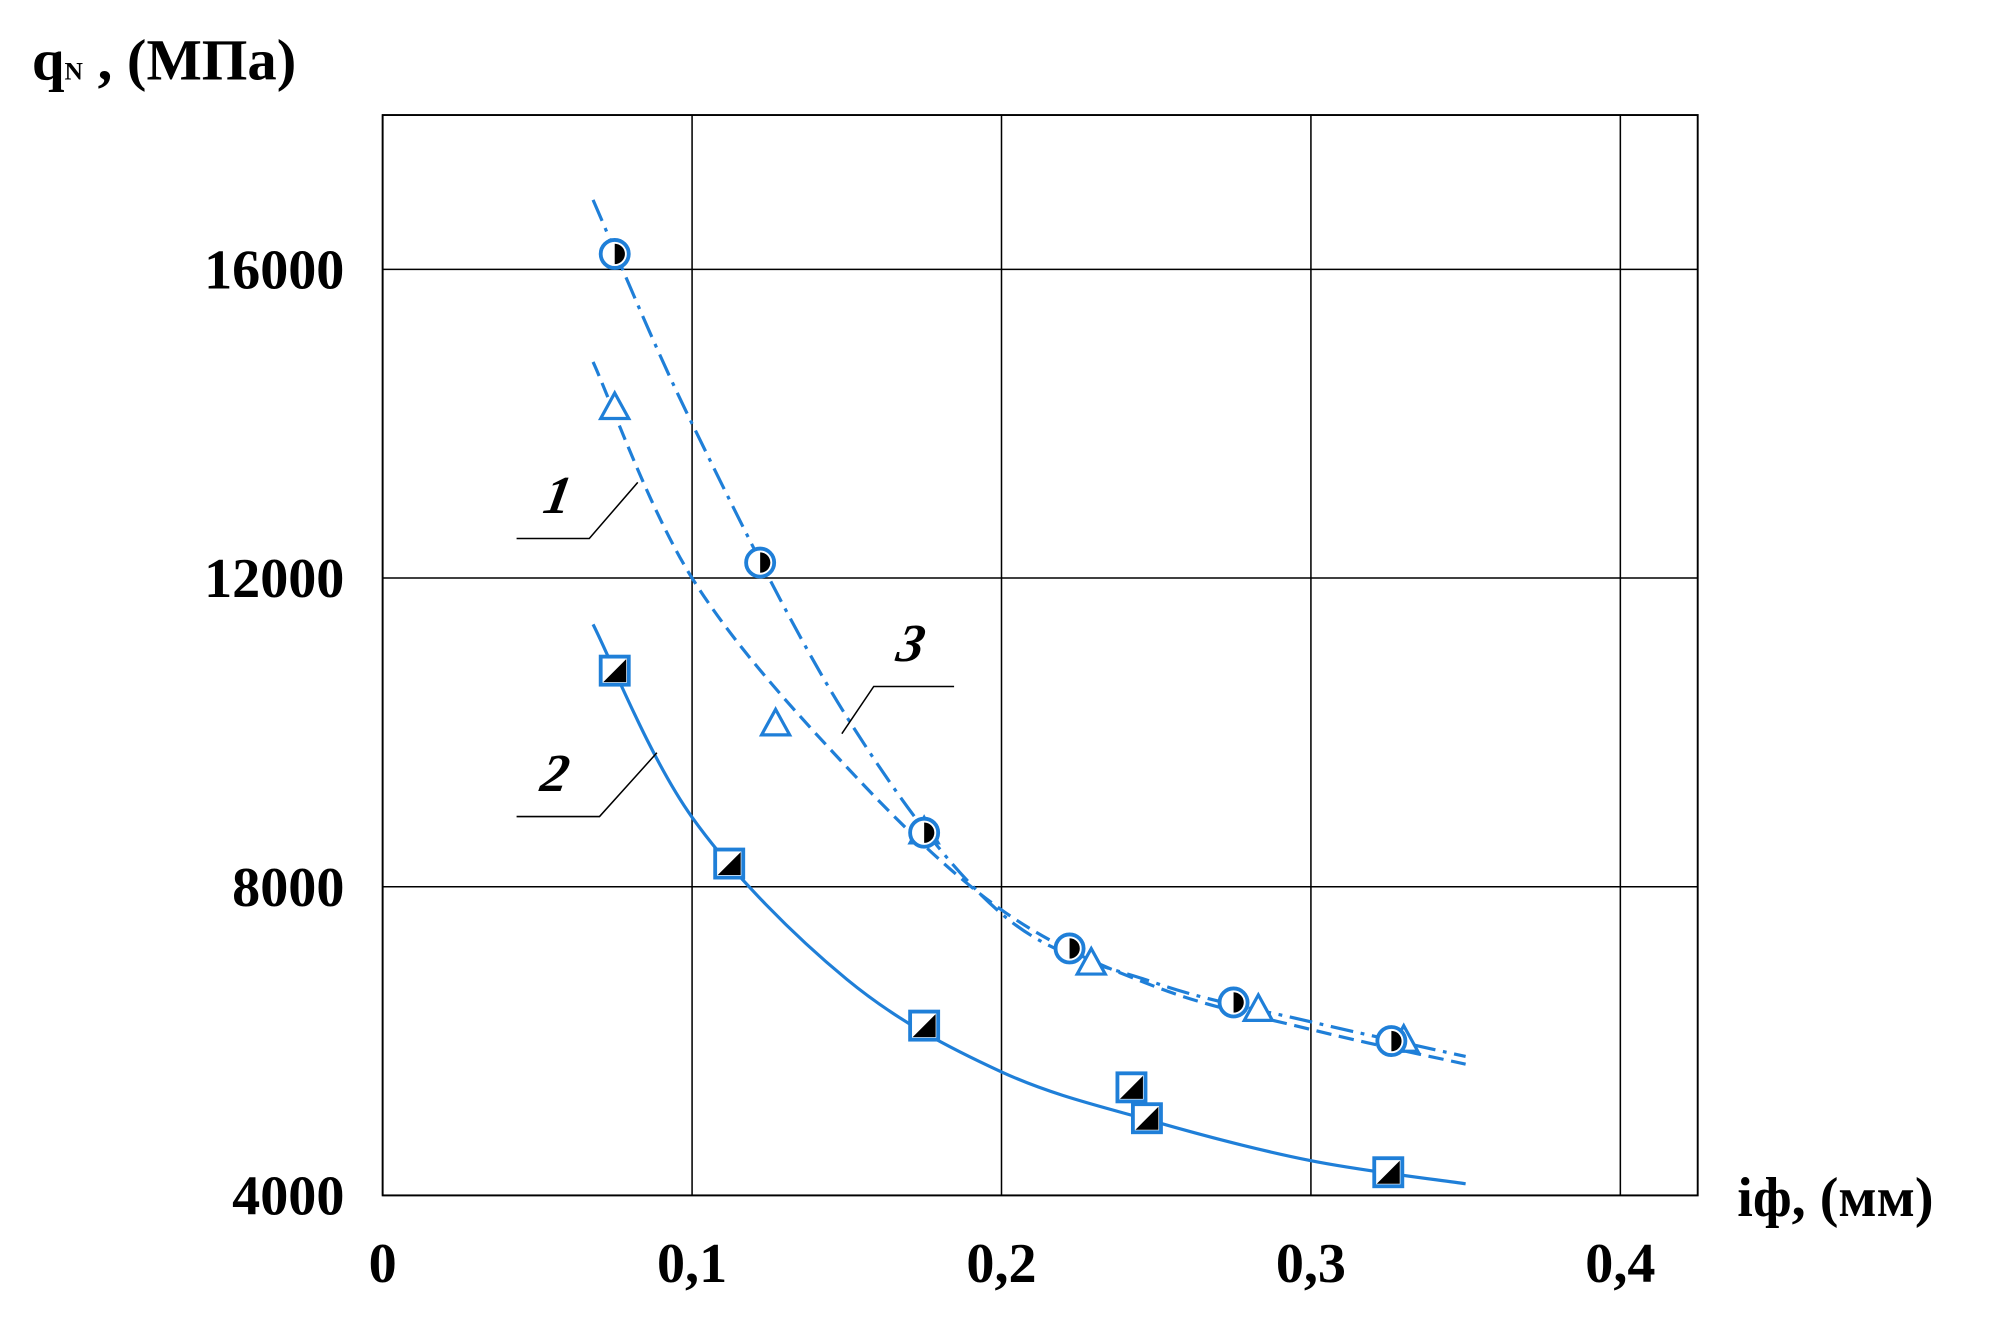 The height and width of the screenshot is (1327, 2000). Describe the element at coordinates (189, 59) in the screenshot. I see `y-label-unit: , (МПа)` at that location.